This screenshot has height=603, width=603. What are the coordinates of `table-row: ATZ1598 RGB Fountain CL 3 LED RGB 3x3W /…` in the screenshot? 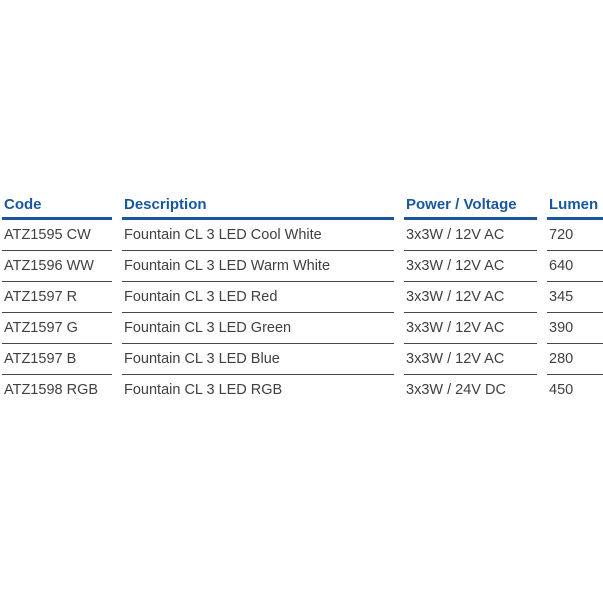 It's located at (302, 390).